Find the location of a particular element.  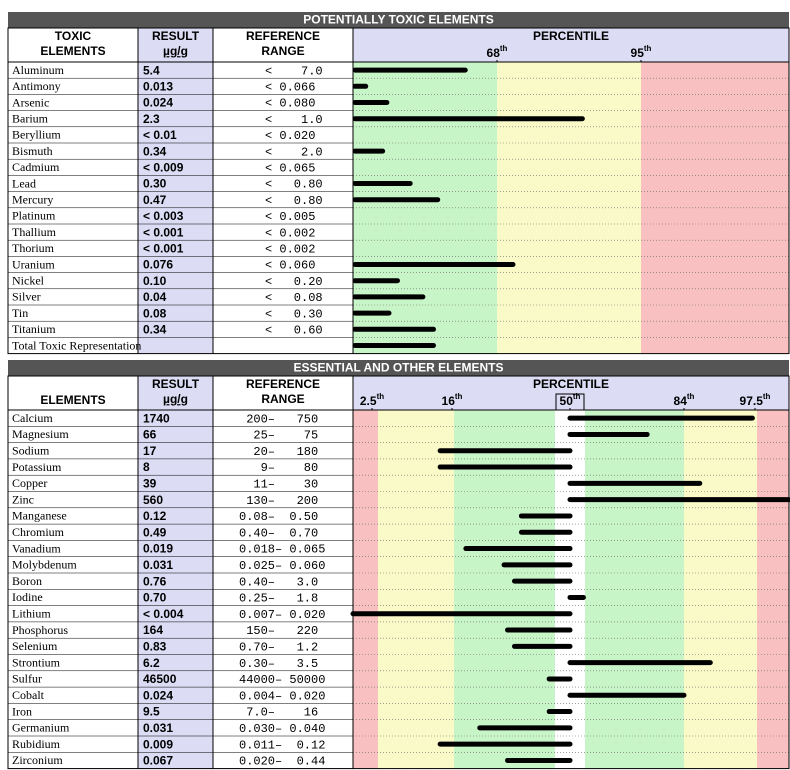

result: 46500 is located at coordinates (160, 679).